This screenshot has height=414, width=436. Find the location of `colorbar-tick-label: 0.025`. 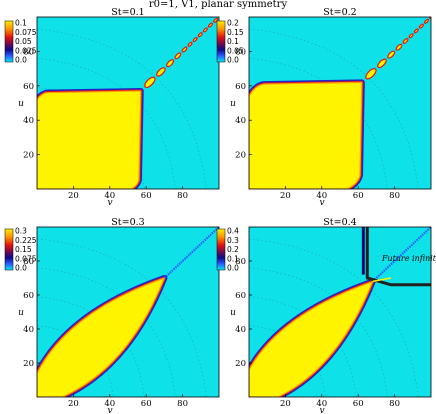

colorbar-tick-label: 0.025 is located at coordinates (26, 50).